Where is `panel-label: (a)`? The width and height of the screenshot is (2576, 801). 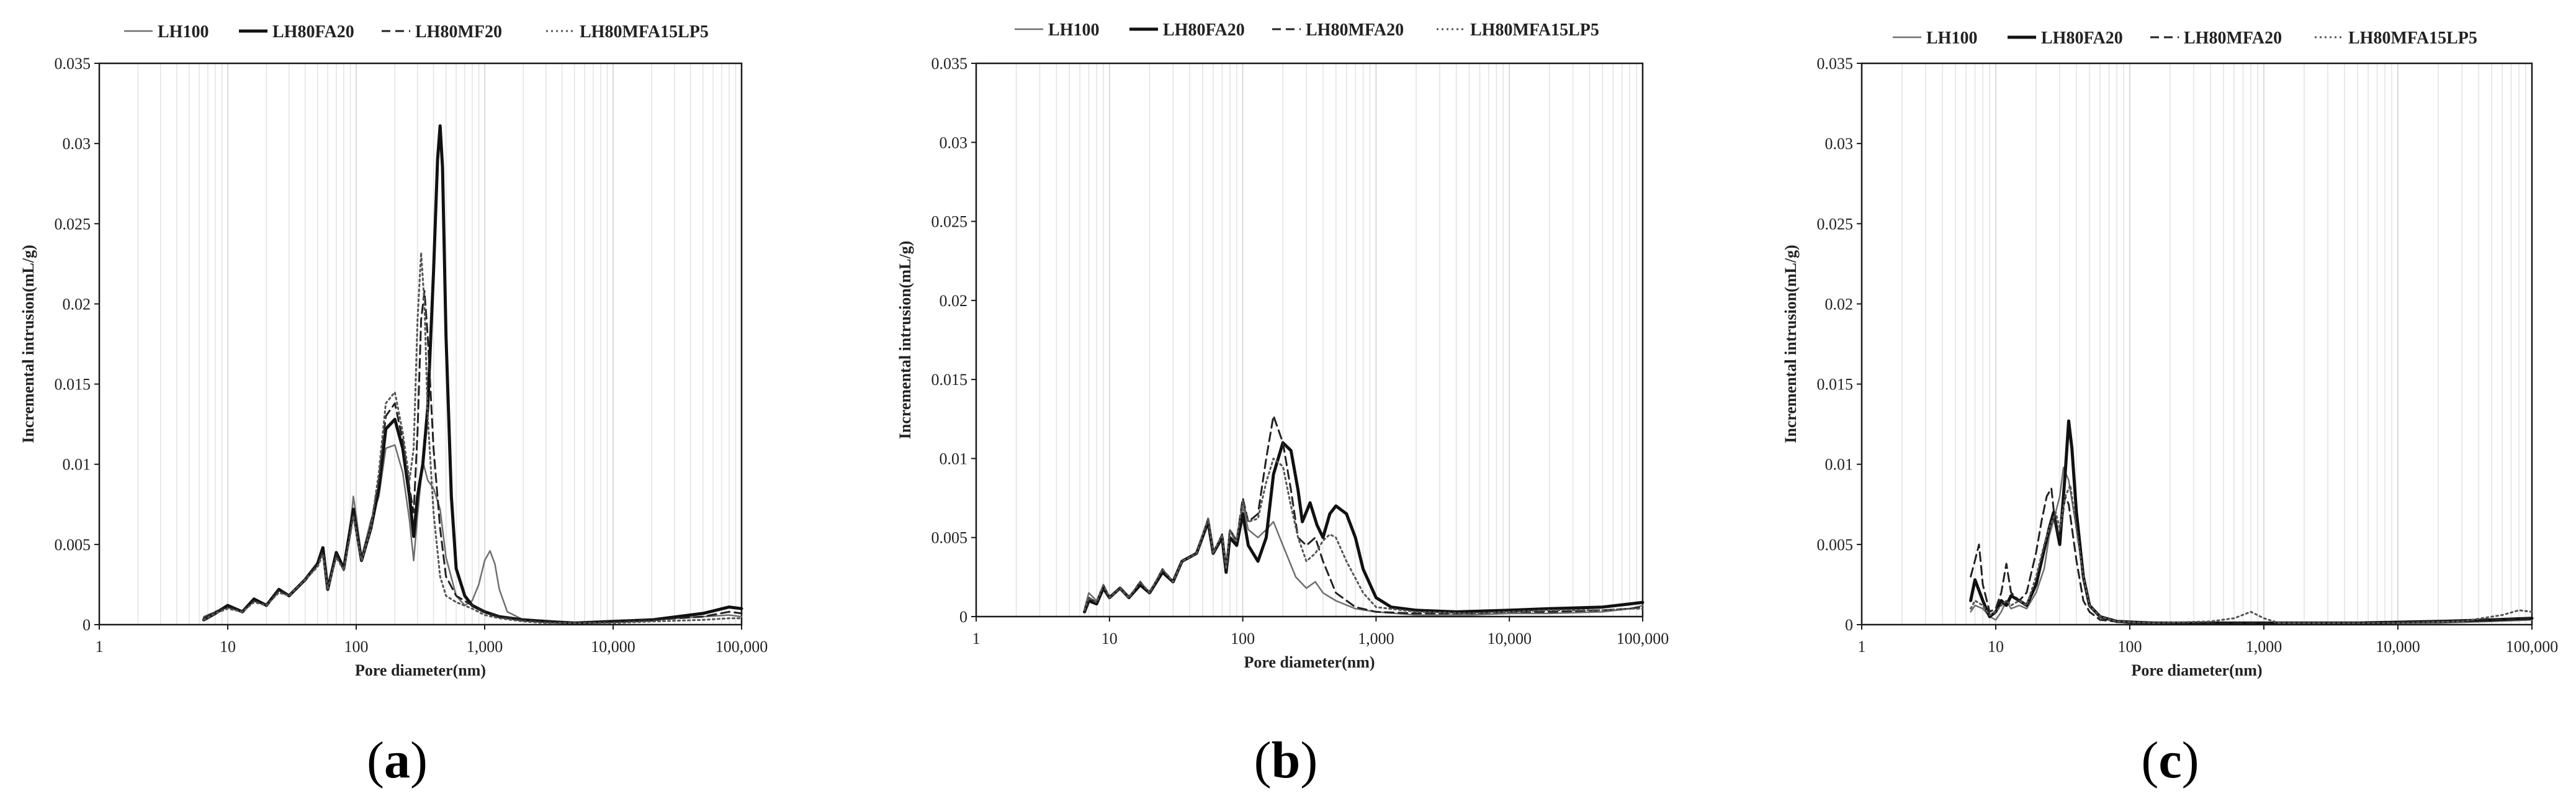
panel-label: (a) is located at coordinates (397, 760).